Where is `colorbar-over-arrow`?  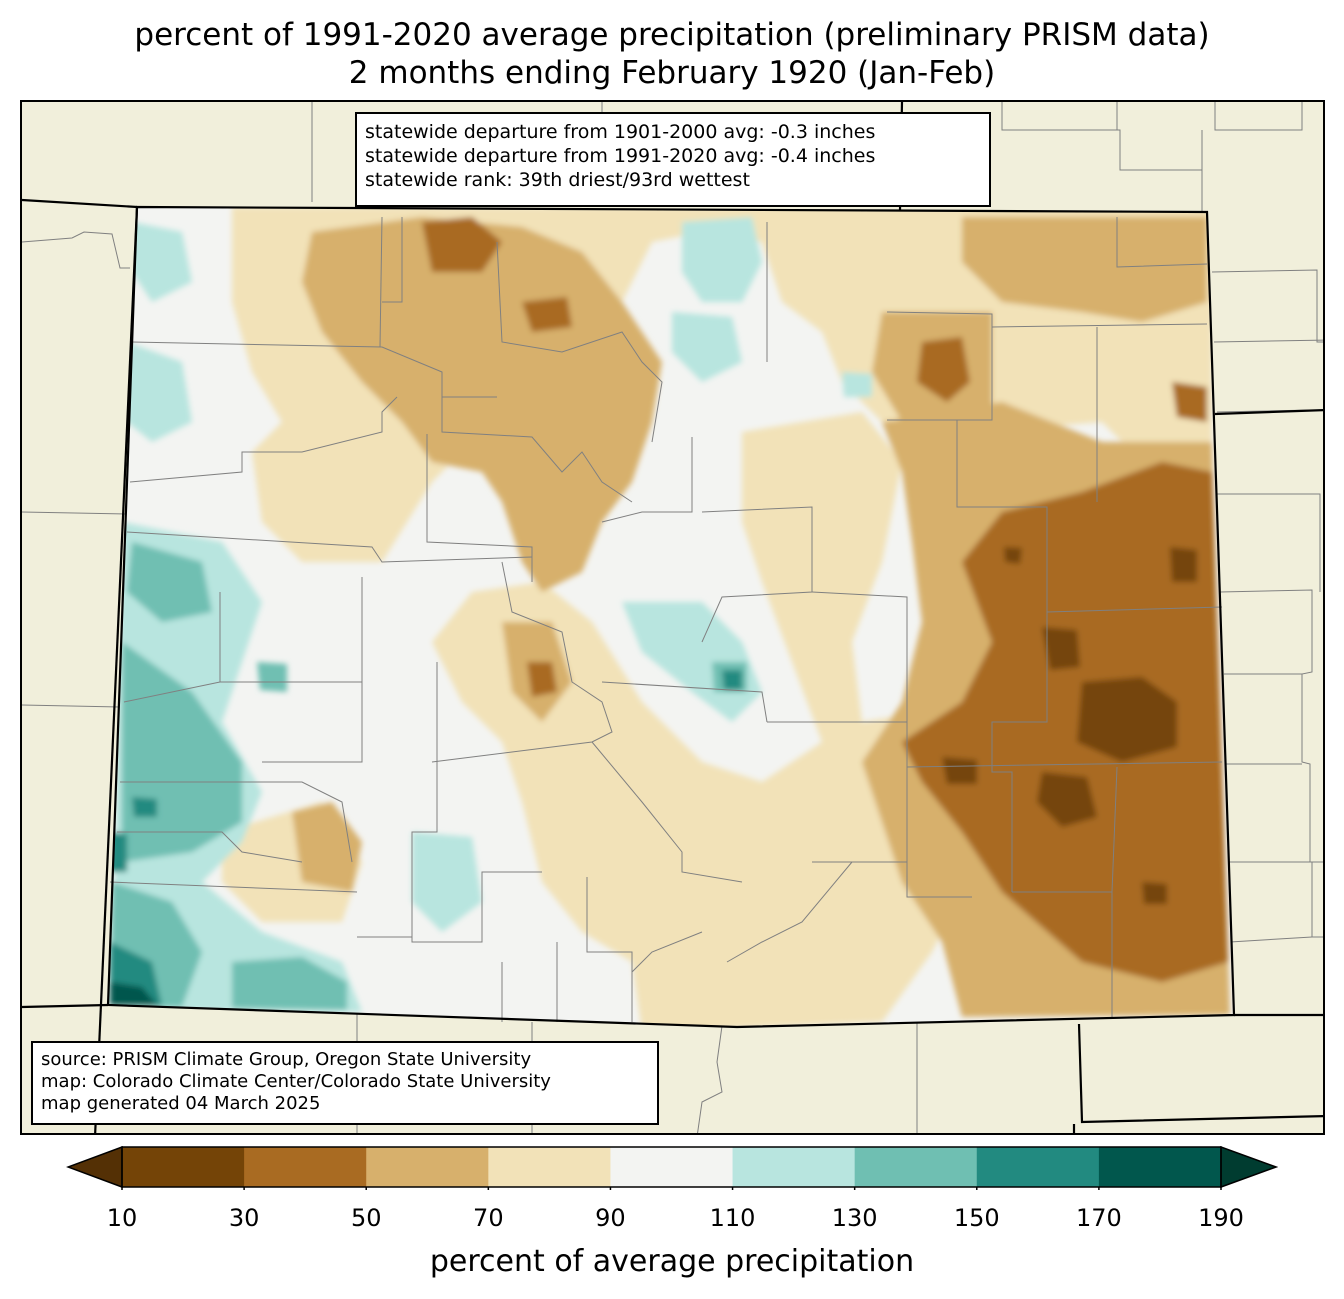 colorbar-over-arrow is located at coordinates (1249, 1167).